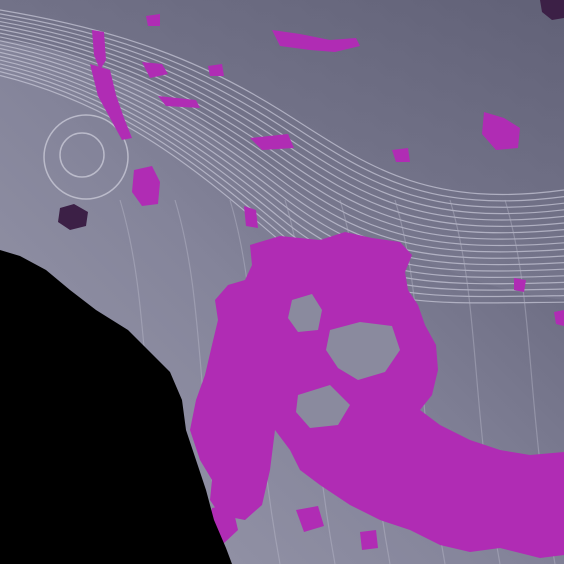  What do you see at coordinates (179, 102) in the screenshot?
I see `magenta-streak-mid` at bounding box center [179, 102].